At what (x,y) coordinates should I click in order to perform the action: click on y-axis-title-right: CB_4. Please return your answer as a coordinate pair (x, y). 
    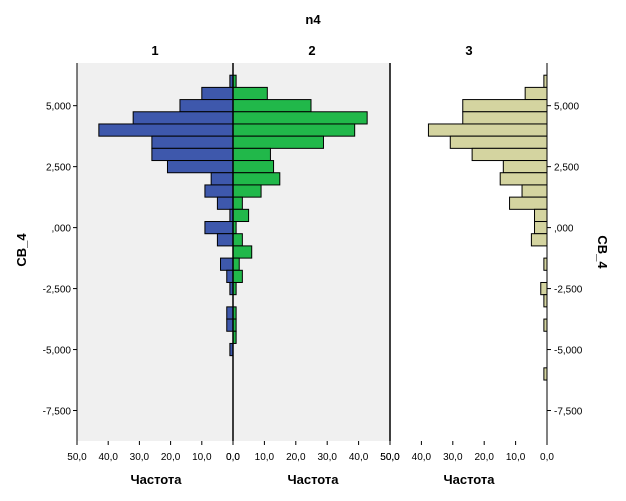
    Looking at the image, I should click on (602, 252).